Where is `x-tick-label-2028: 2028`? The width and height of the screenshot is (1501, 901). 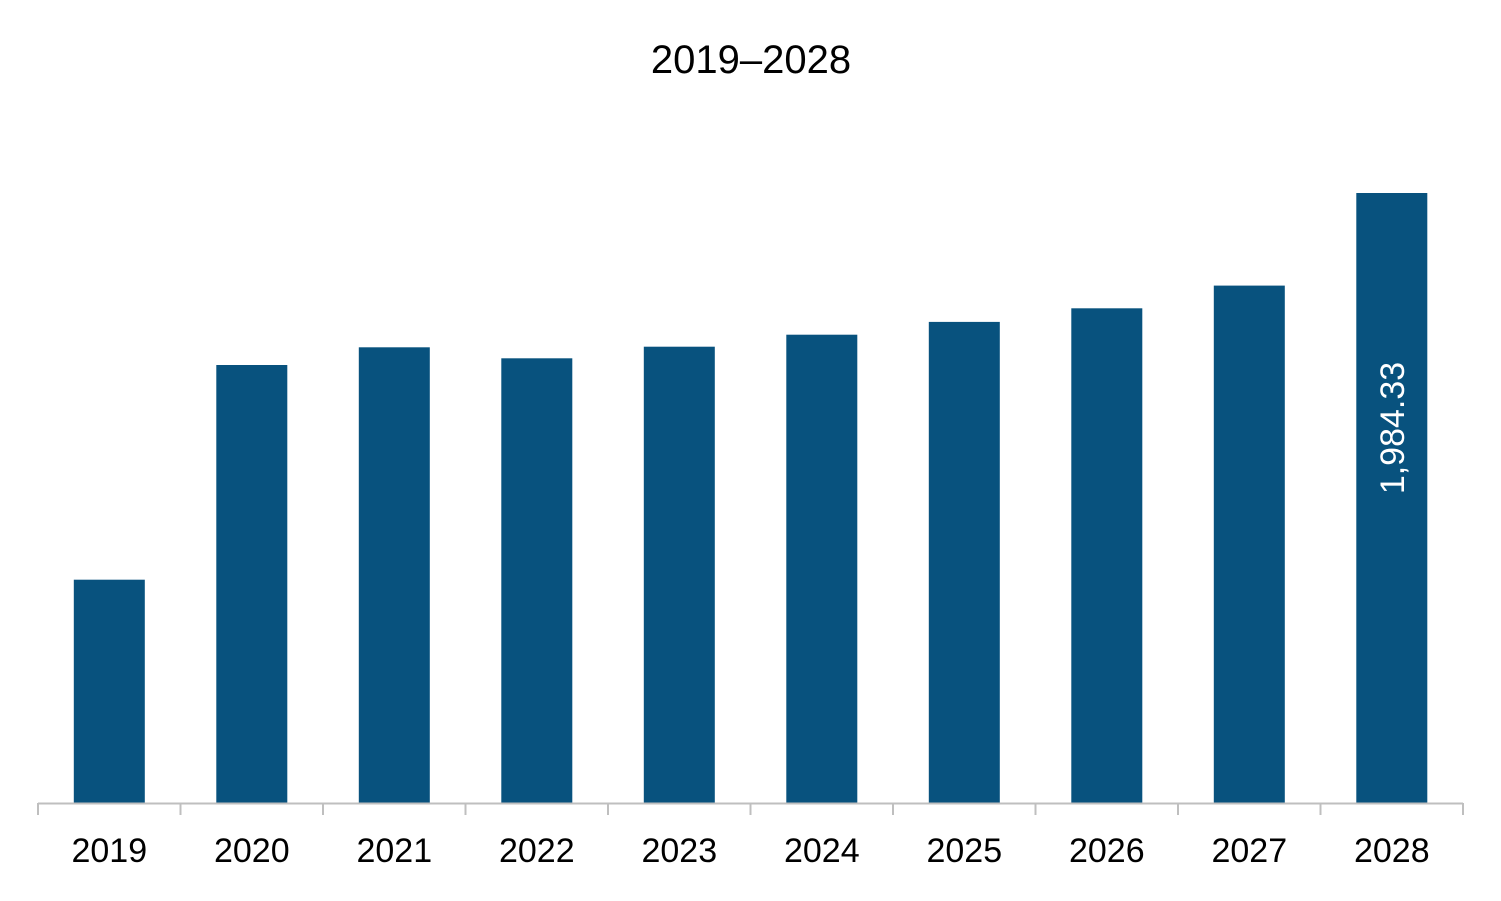
x-tick-label-2028: 2028 is located at coordinates (1392, 851).